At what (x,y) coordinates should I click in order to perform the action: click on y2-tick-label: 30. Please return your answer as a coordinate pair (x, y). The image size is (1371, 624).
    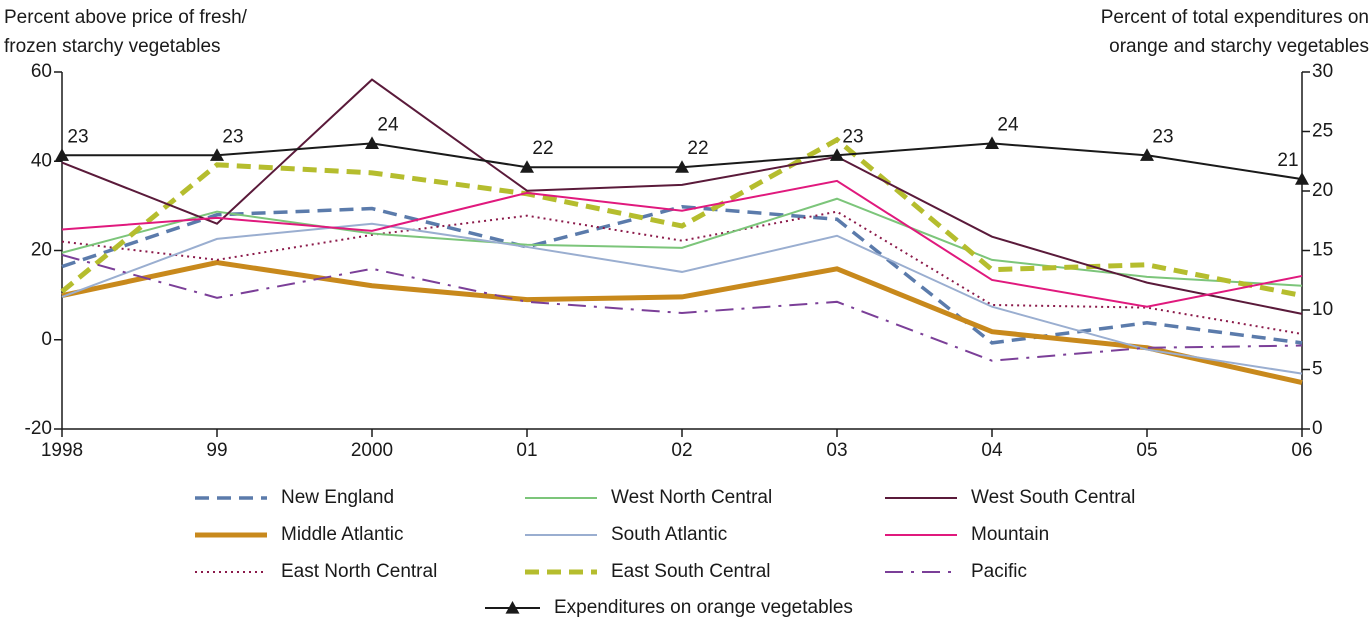
    Looking at the image, I should click on (1322, 71).